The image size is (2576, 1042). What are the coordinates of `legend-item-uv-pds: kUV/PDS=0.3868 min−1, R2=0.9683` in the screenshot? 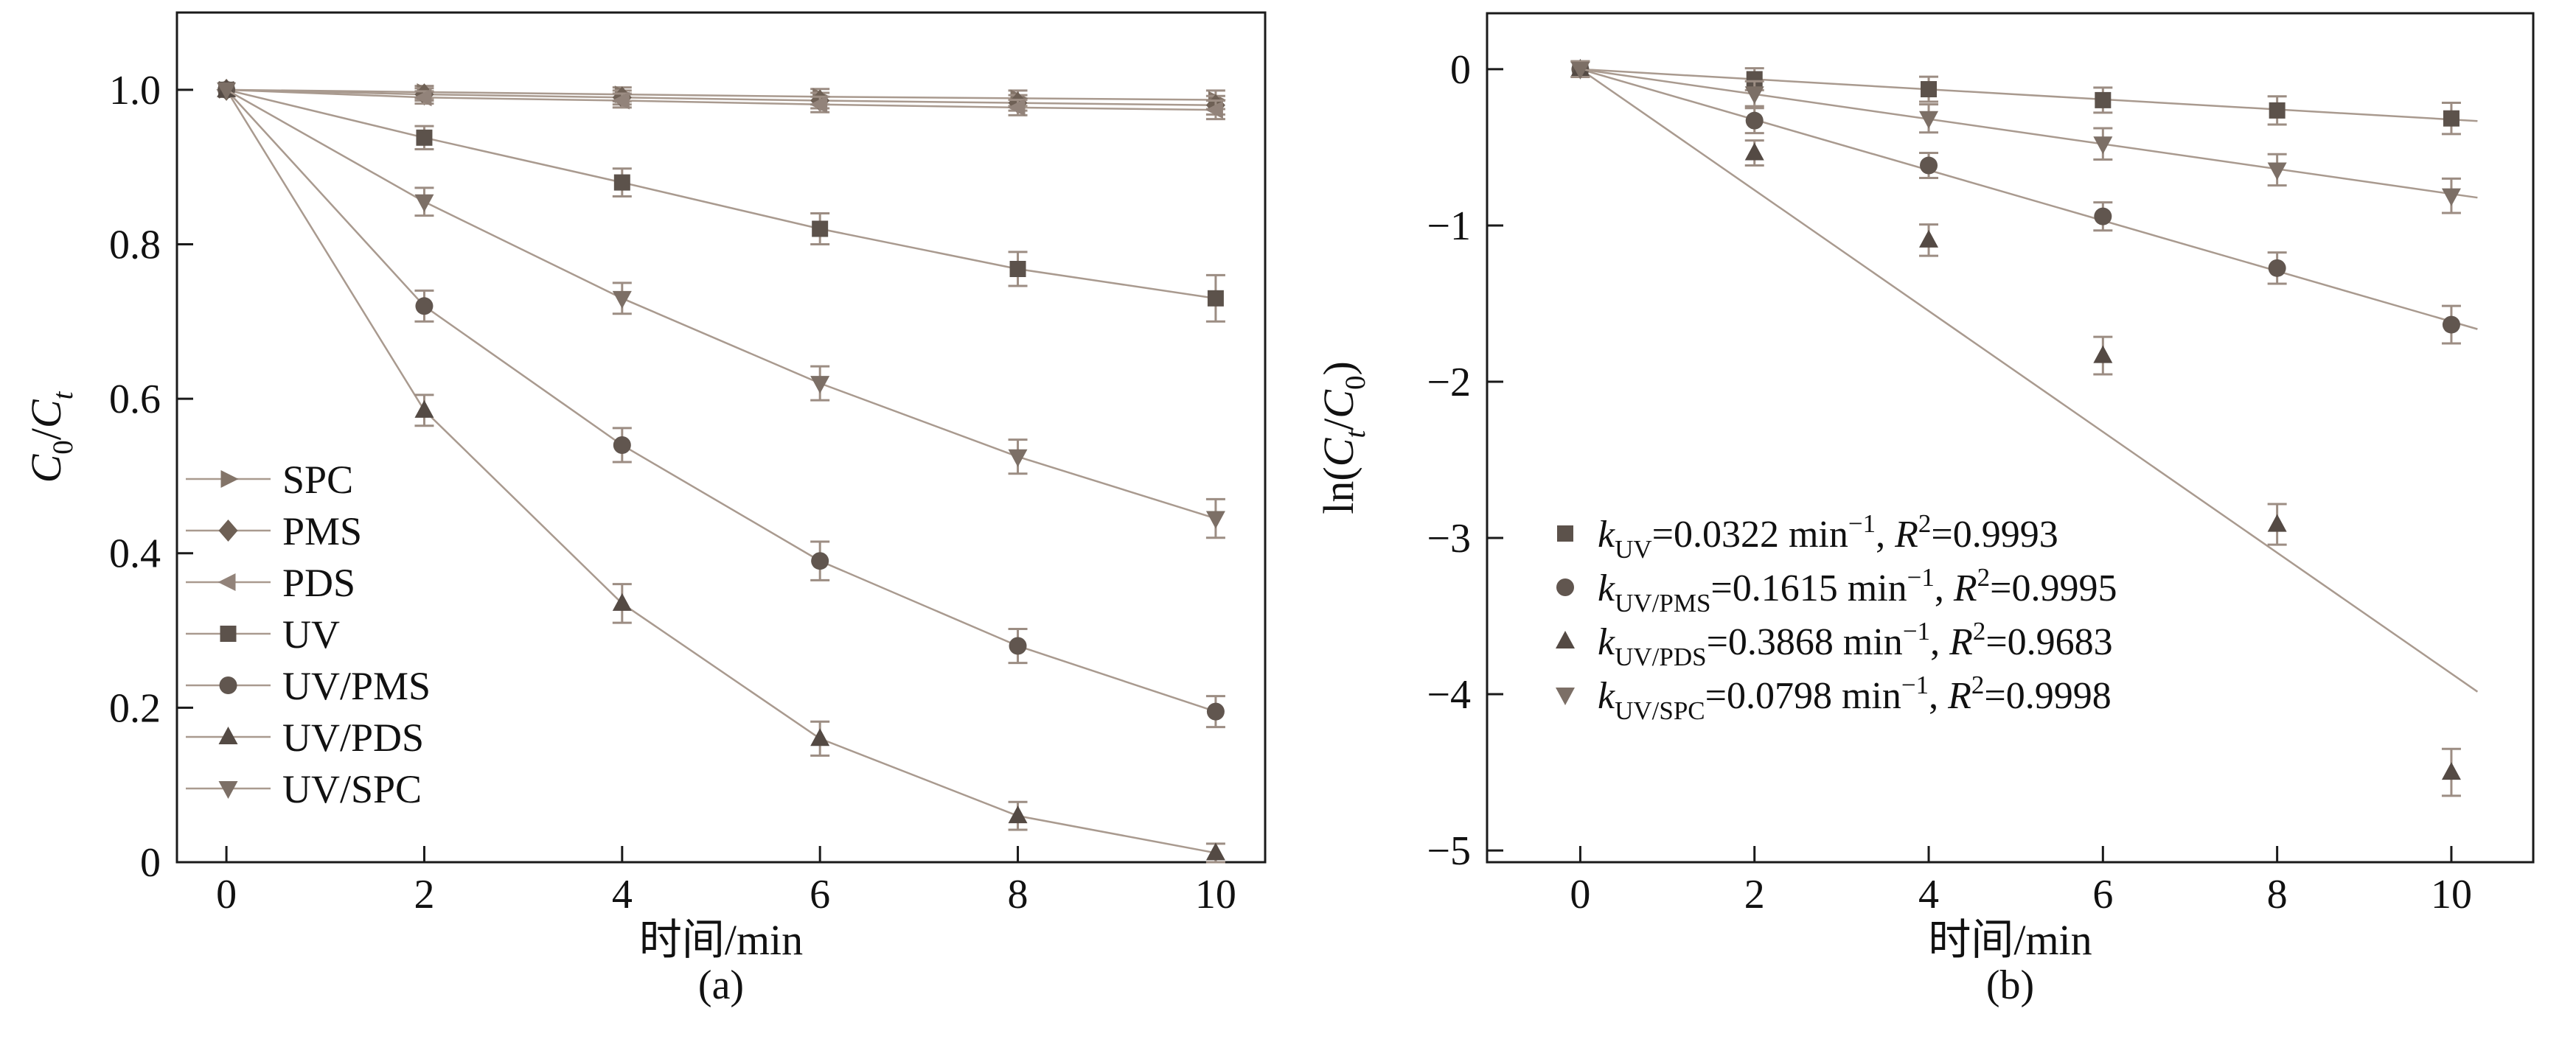 It's located at (1834, 644).